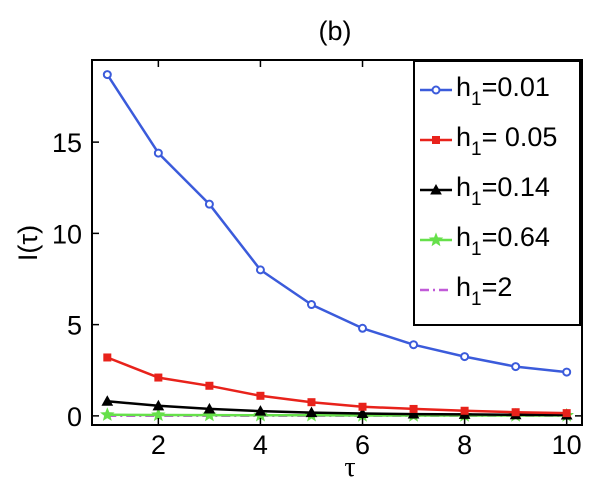 Image resolution: width=594 pixels, height=491 pixels. I want to click on chart-title: (b), so click(335, 31).